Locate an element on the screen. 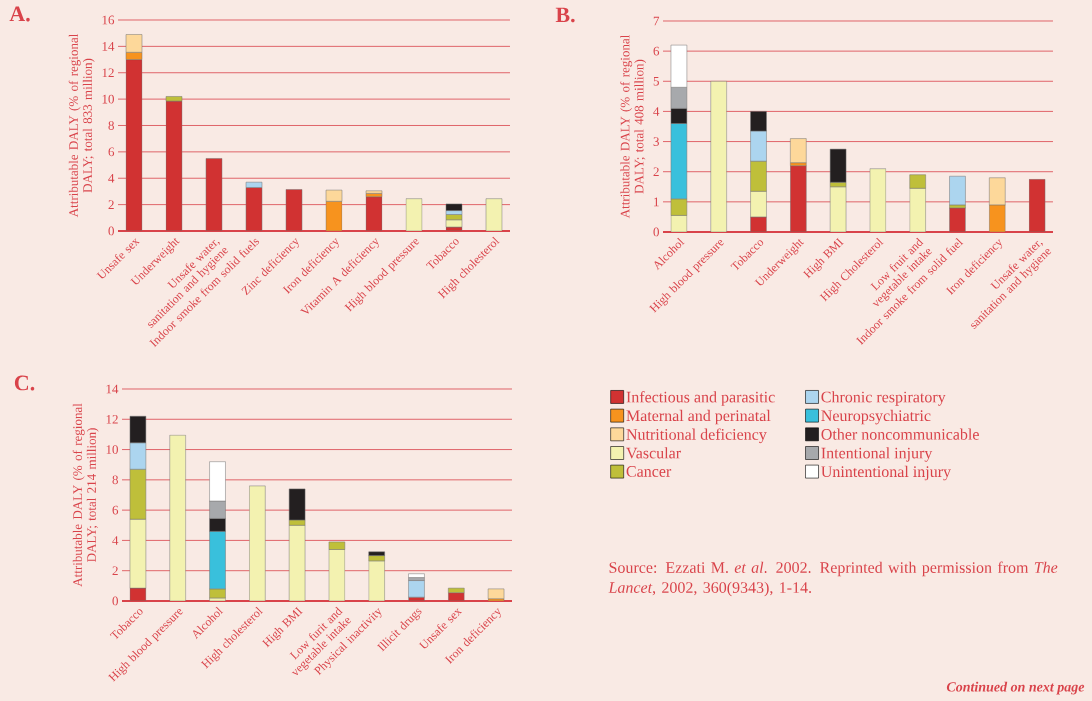 This screenshot has height=701, width=1092. y-tick-label: 1 is located at coordinates (656, 202).